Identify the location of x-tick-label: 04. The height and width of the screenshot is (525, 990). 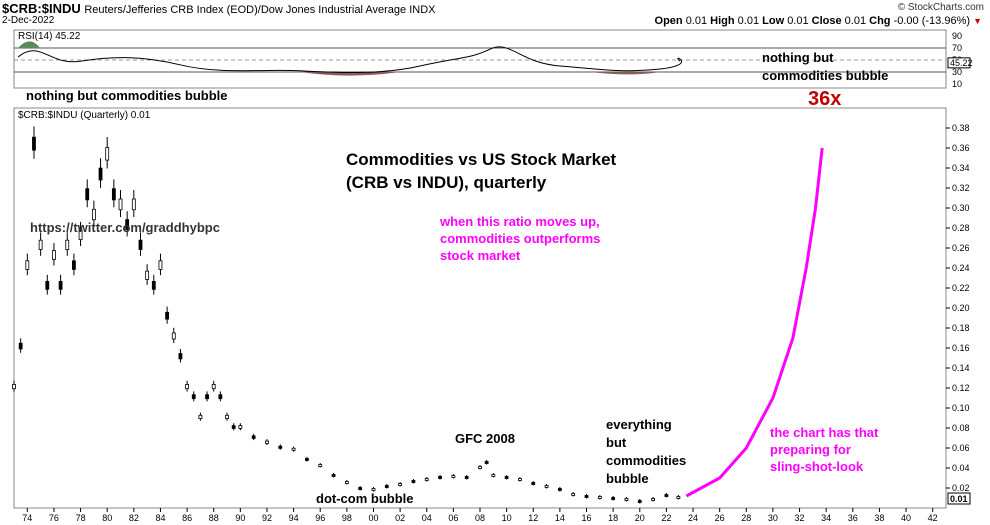
(427, 518).